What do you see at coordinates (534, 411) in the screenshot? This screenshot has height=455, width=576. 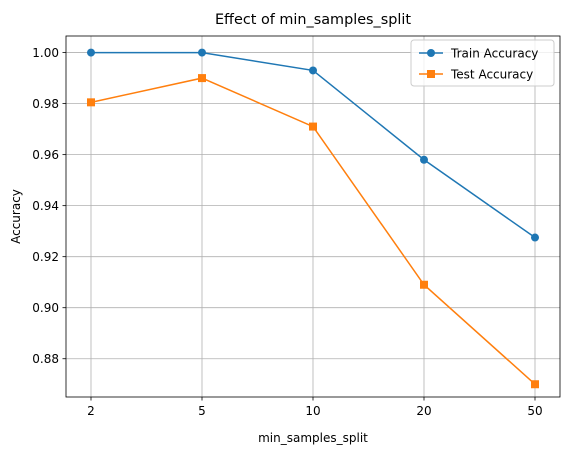 I see `x-tick-label: 50` at bounding box center [534, 411].